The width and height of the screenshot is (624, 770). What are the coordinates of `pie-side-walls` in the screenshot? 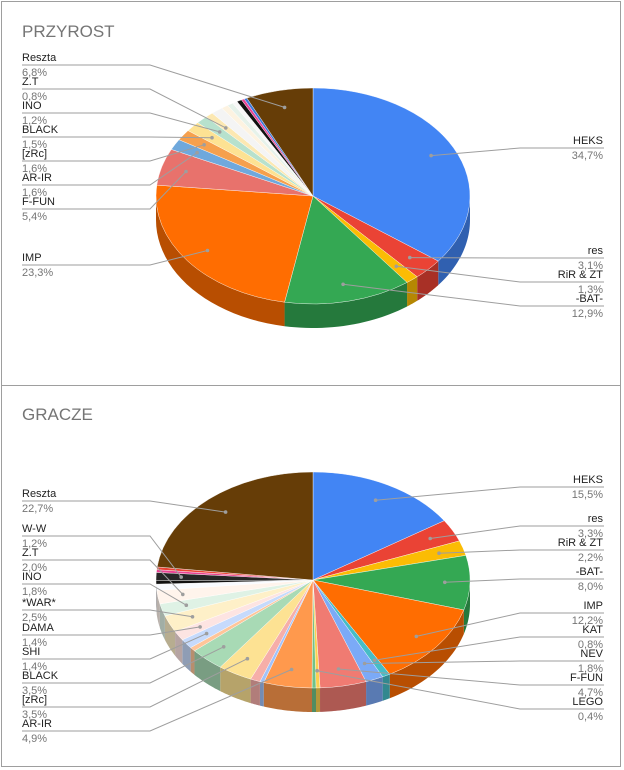 It's located at (313, 646).